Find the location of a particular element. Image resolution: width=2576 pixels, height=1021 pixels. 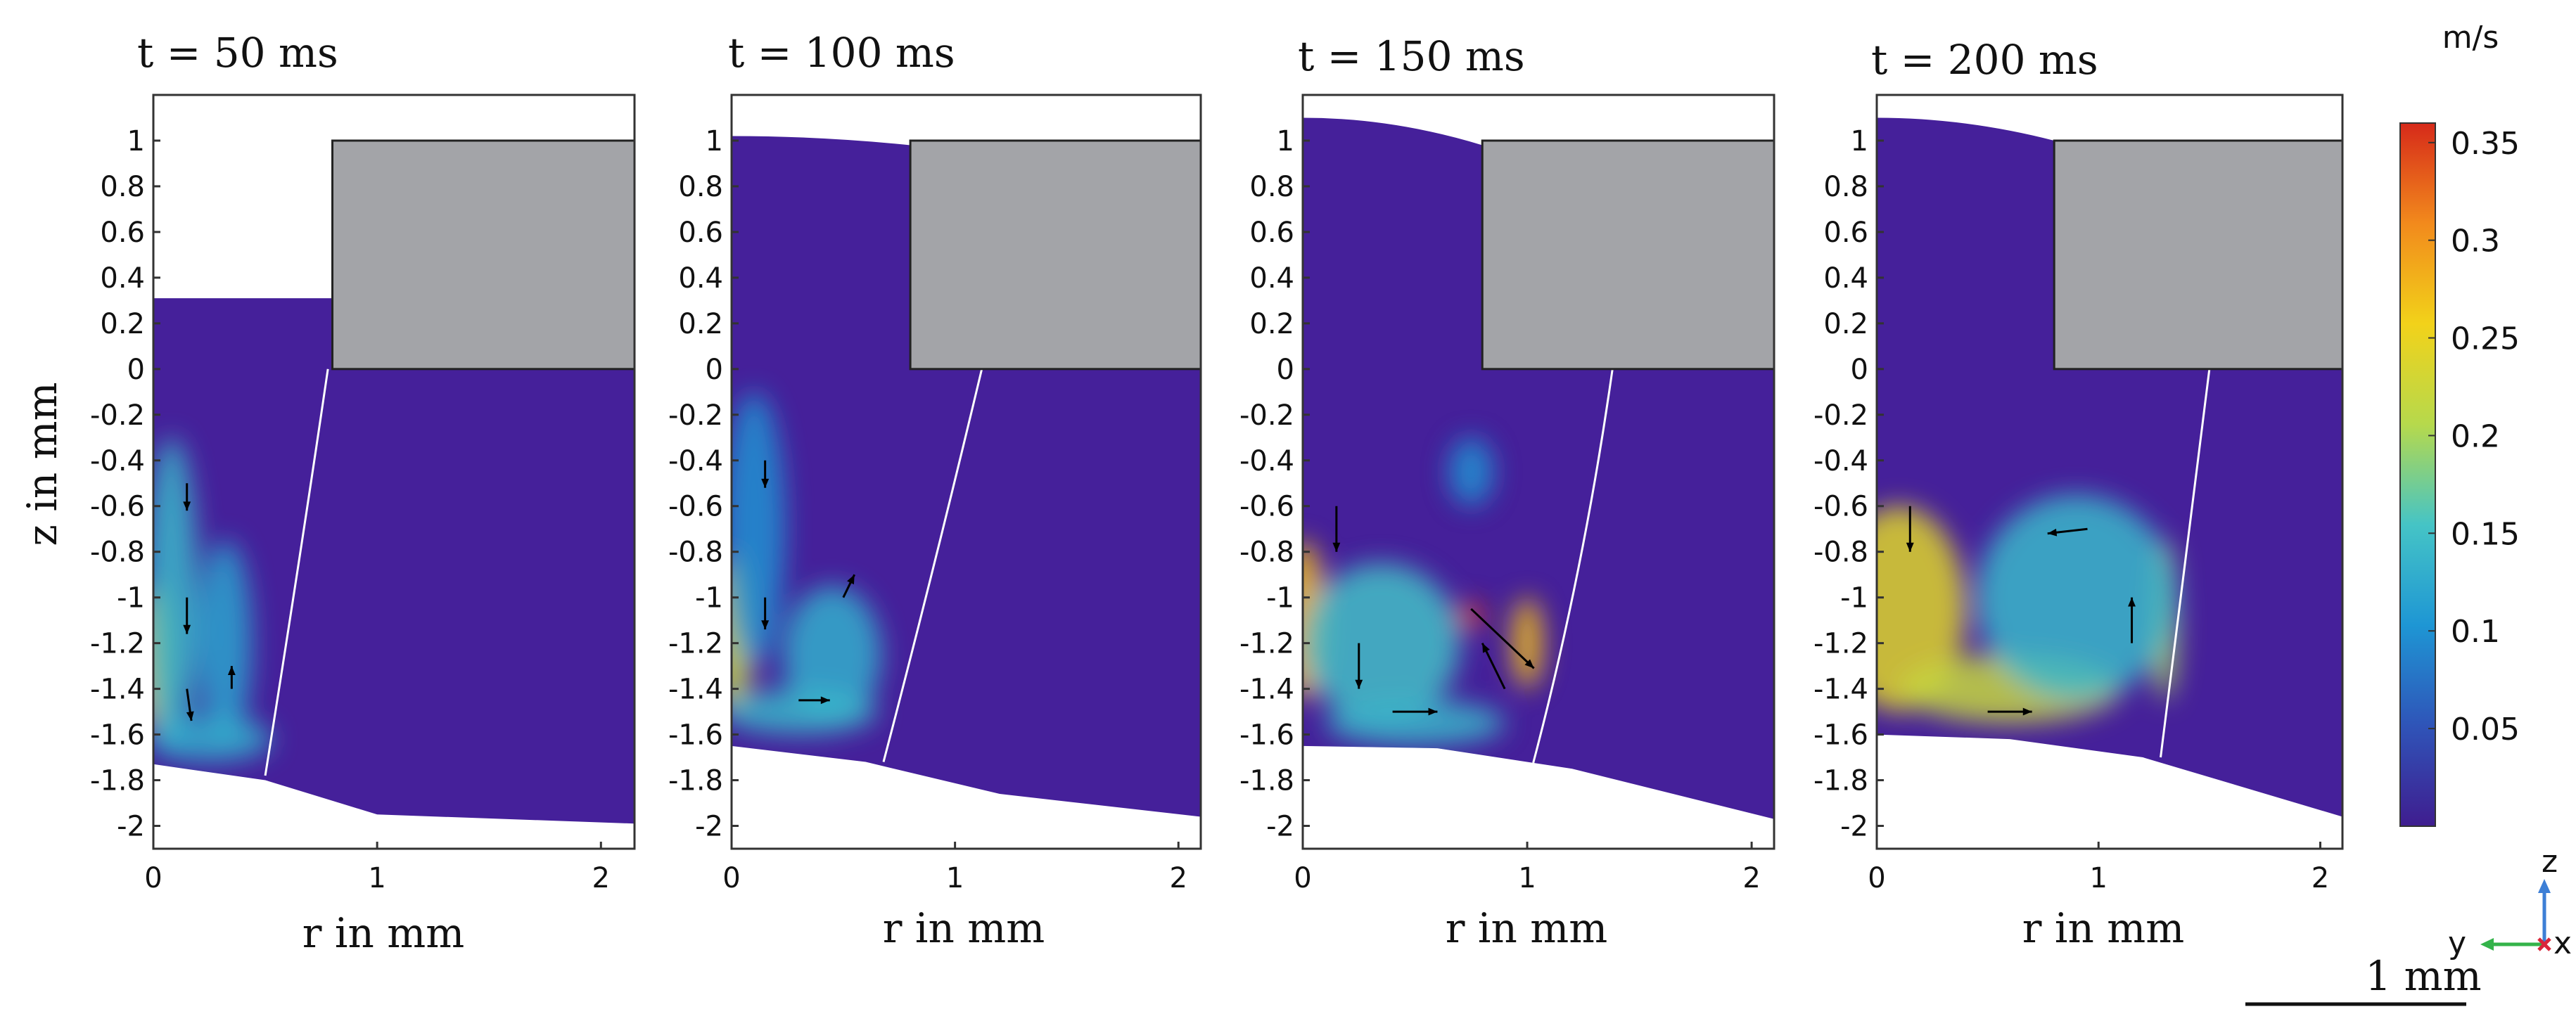

colorbar-tick-label: 0.1 is located at coordinates (2475, 632).